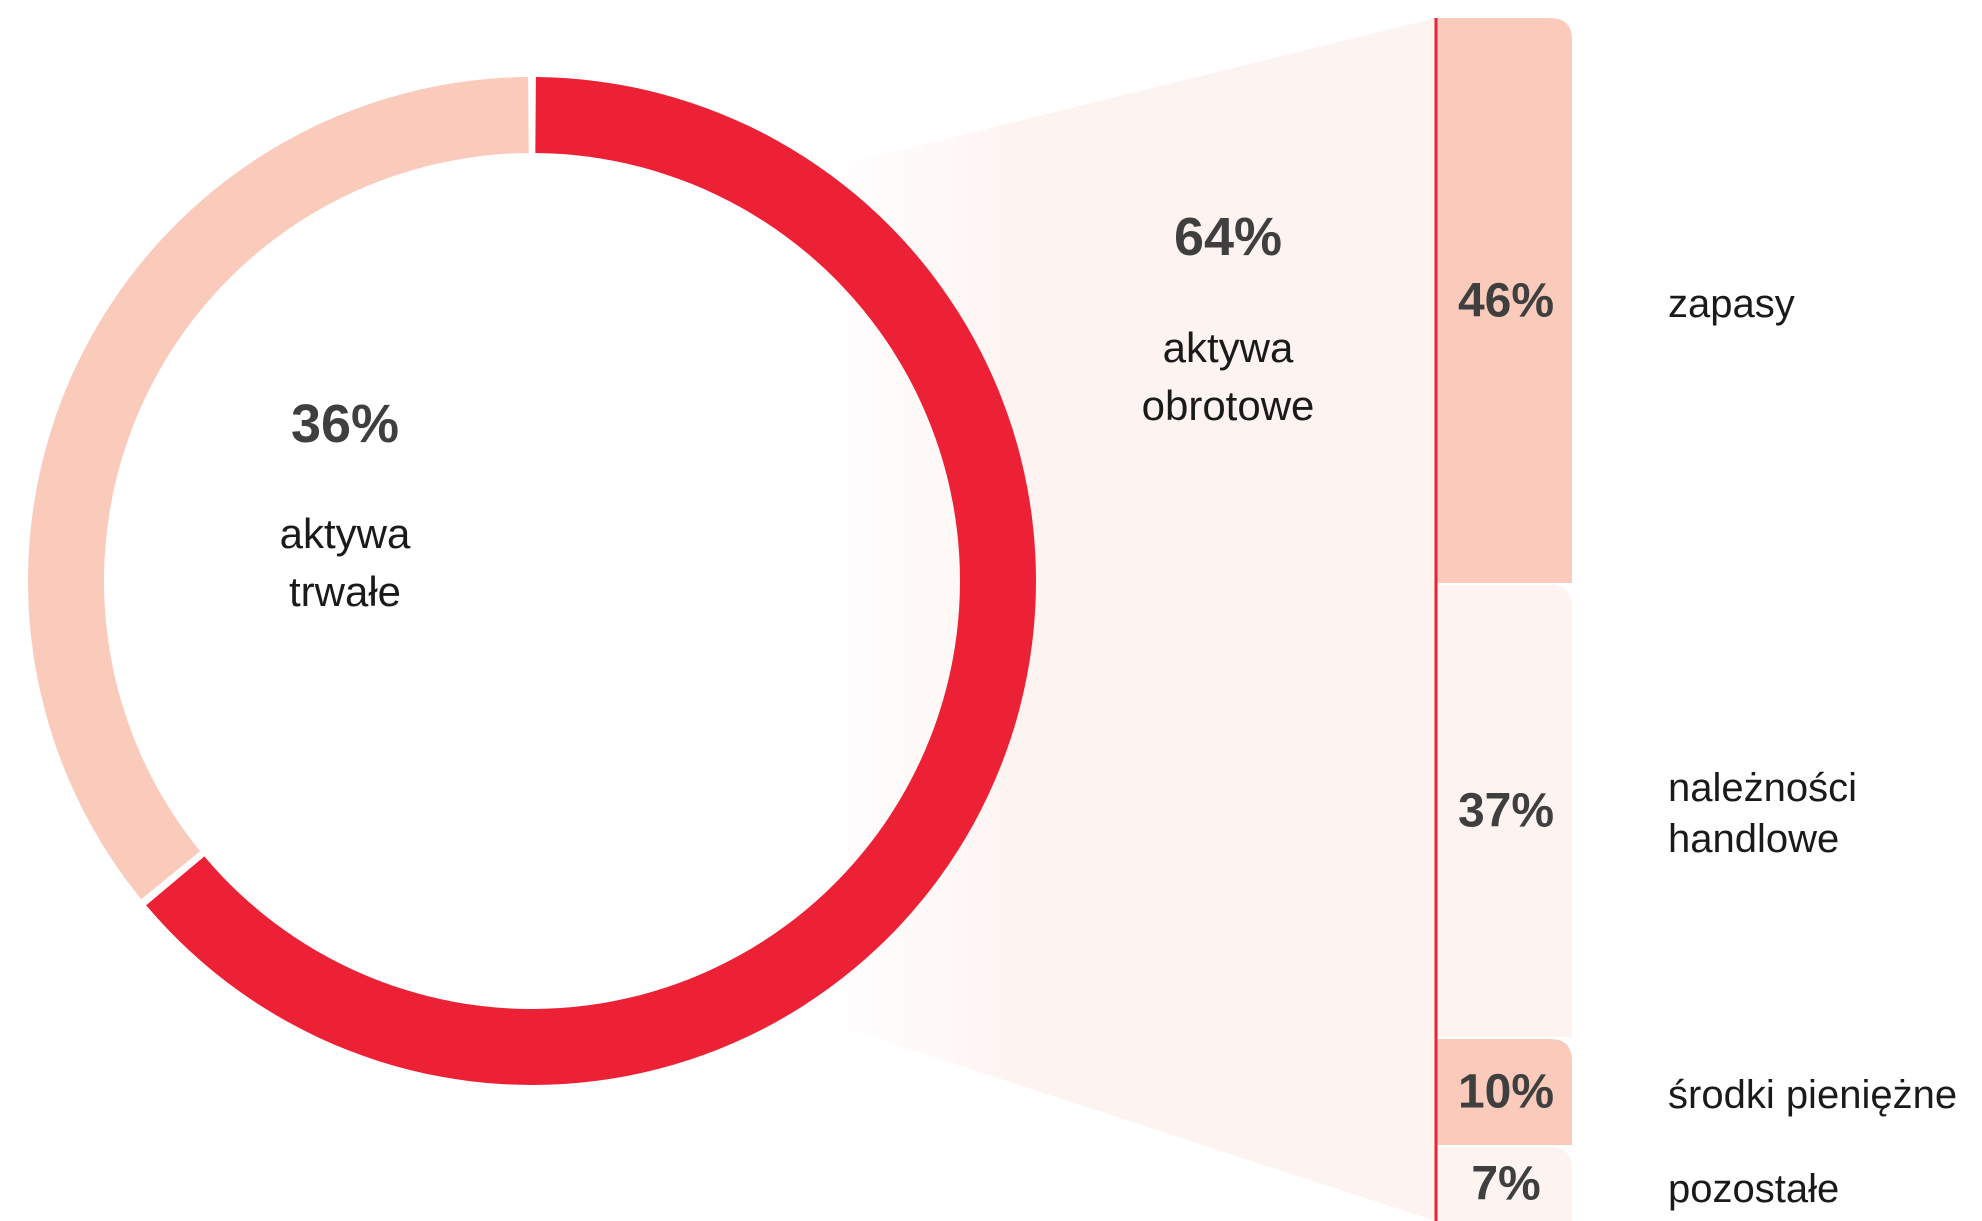 The image size is (1982, 1221). What do you see at coordinates (1753, 839) in the screenshot?
I see `bar-category-label: handlowe` at bounding box center [1753, 839].